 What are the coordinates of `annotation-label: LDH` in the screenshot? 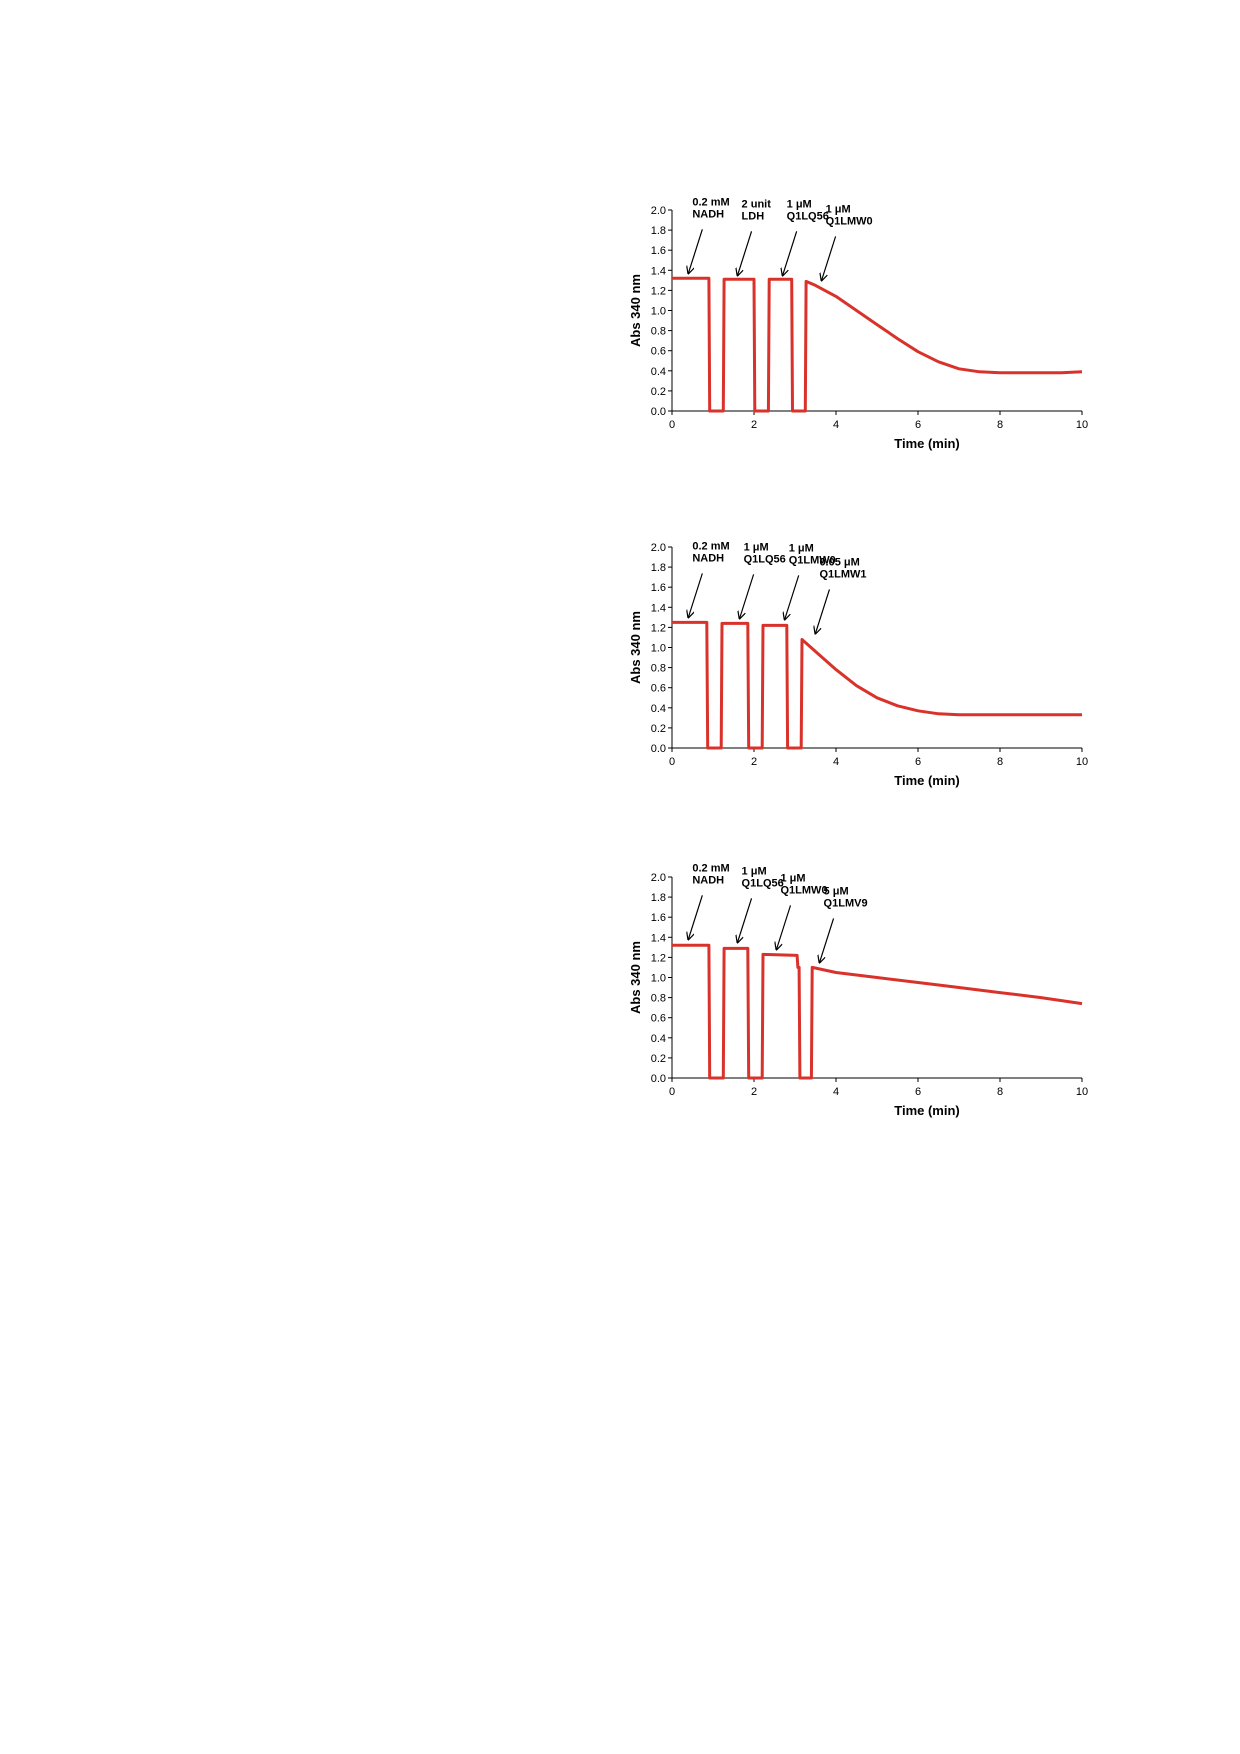 It's located at (753, 216).